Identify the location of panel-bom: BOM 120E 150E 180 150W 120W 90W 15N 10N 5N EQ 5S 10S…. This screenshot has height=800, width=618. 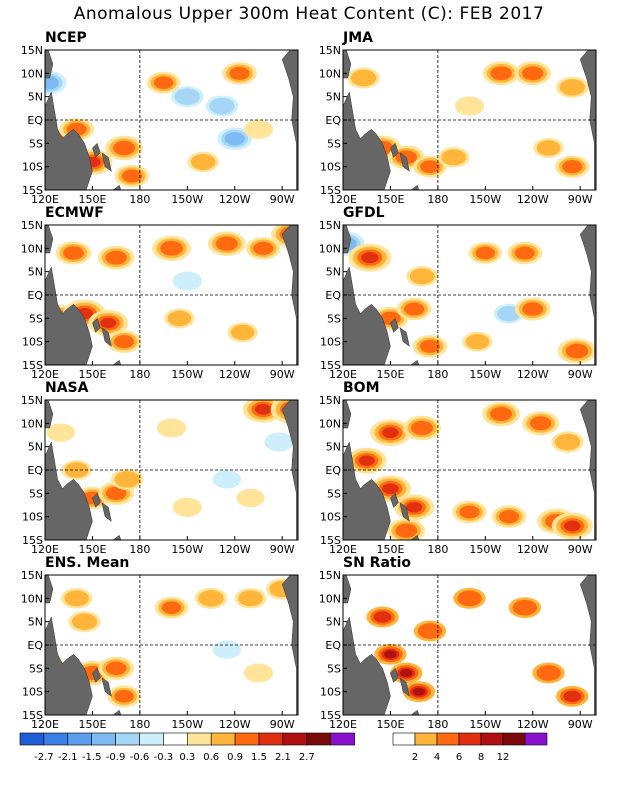
(460, 472).